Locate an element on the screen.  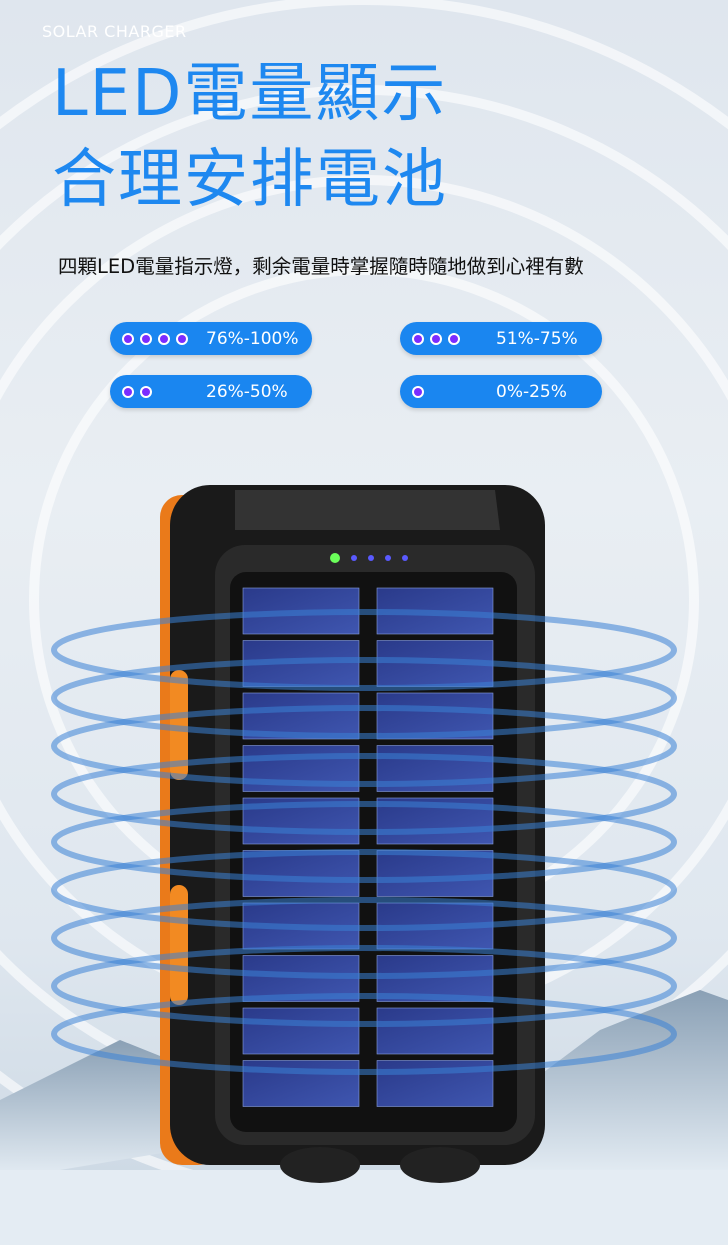
indicator-pill: 26%-50% is located at coordinates (211, 391).